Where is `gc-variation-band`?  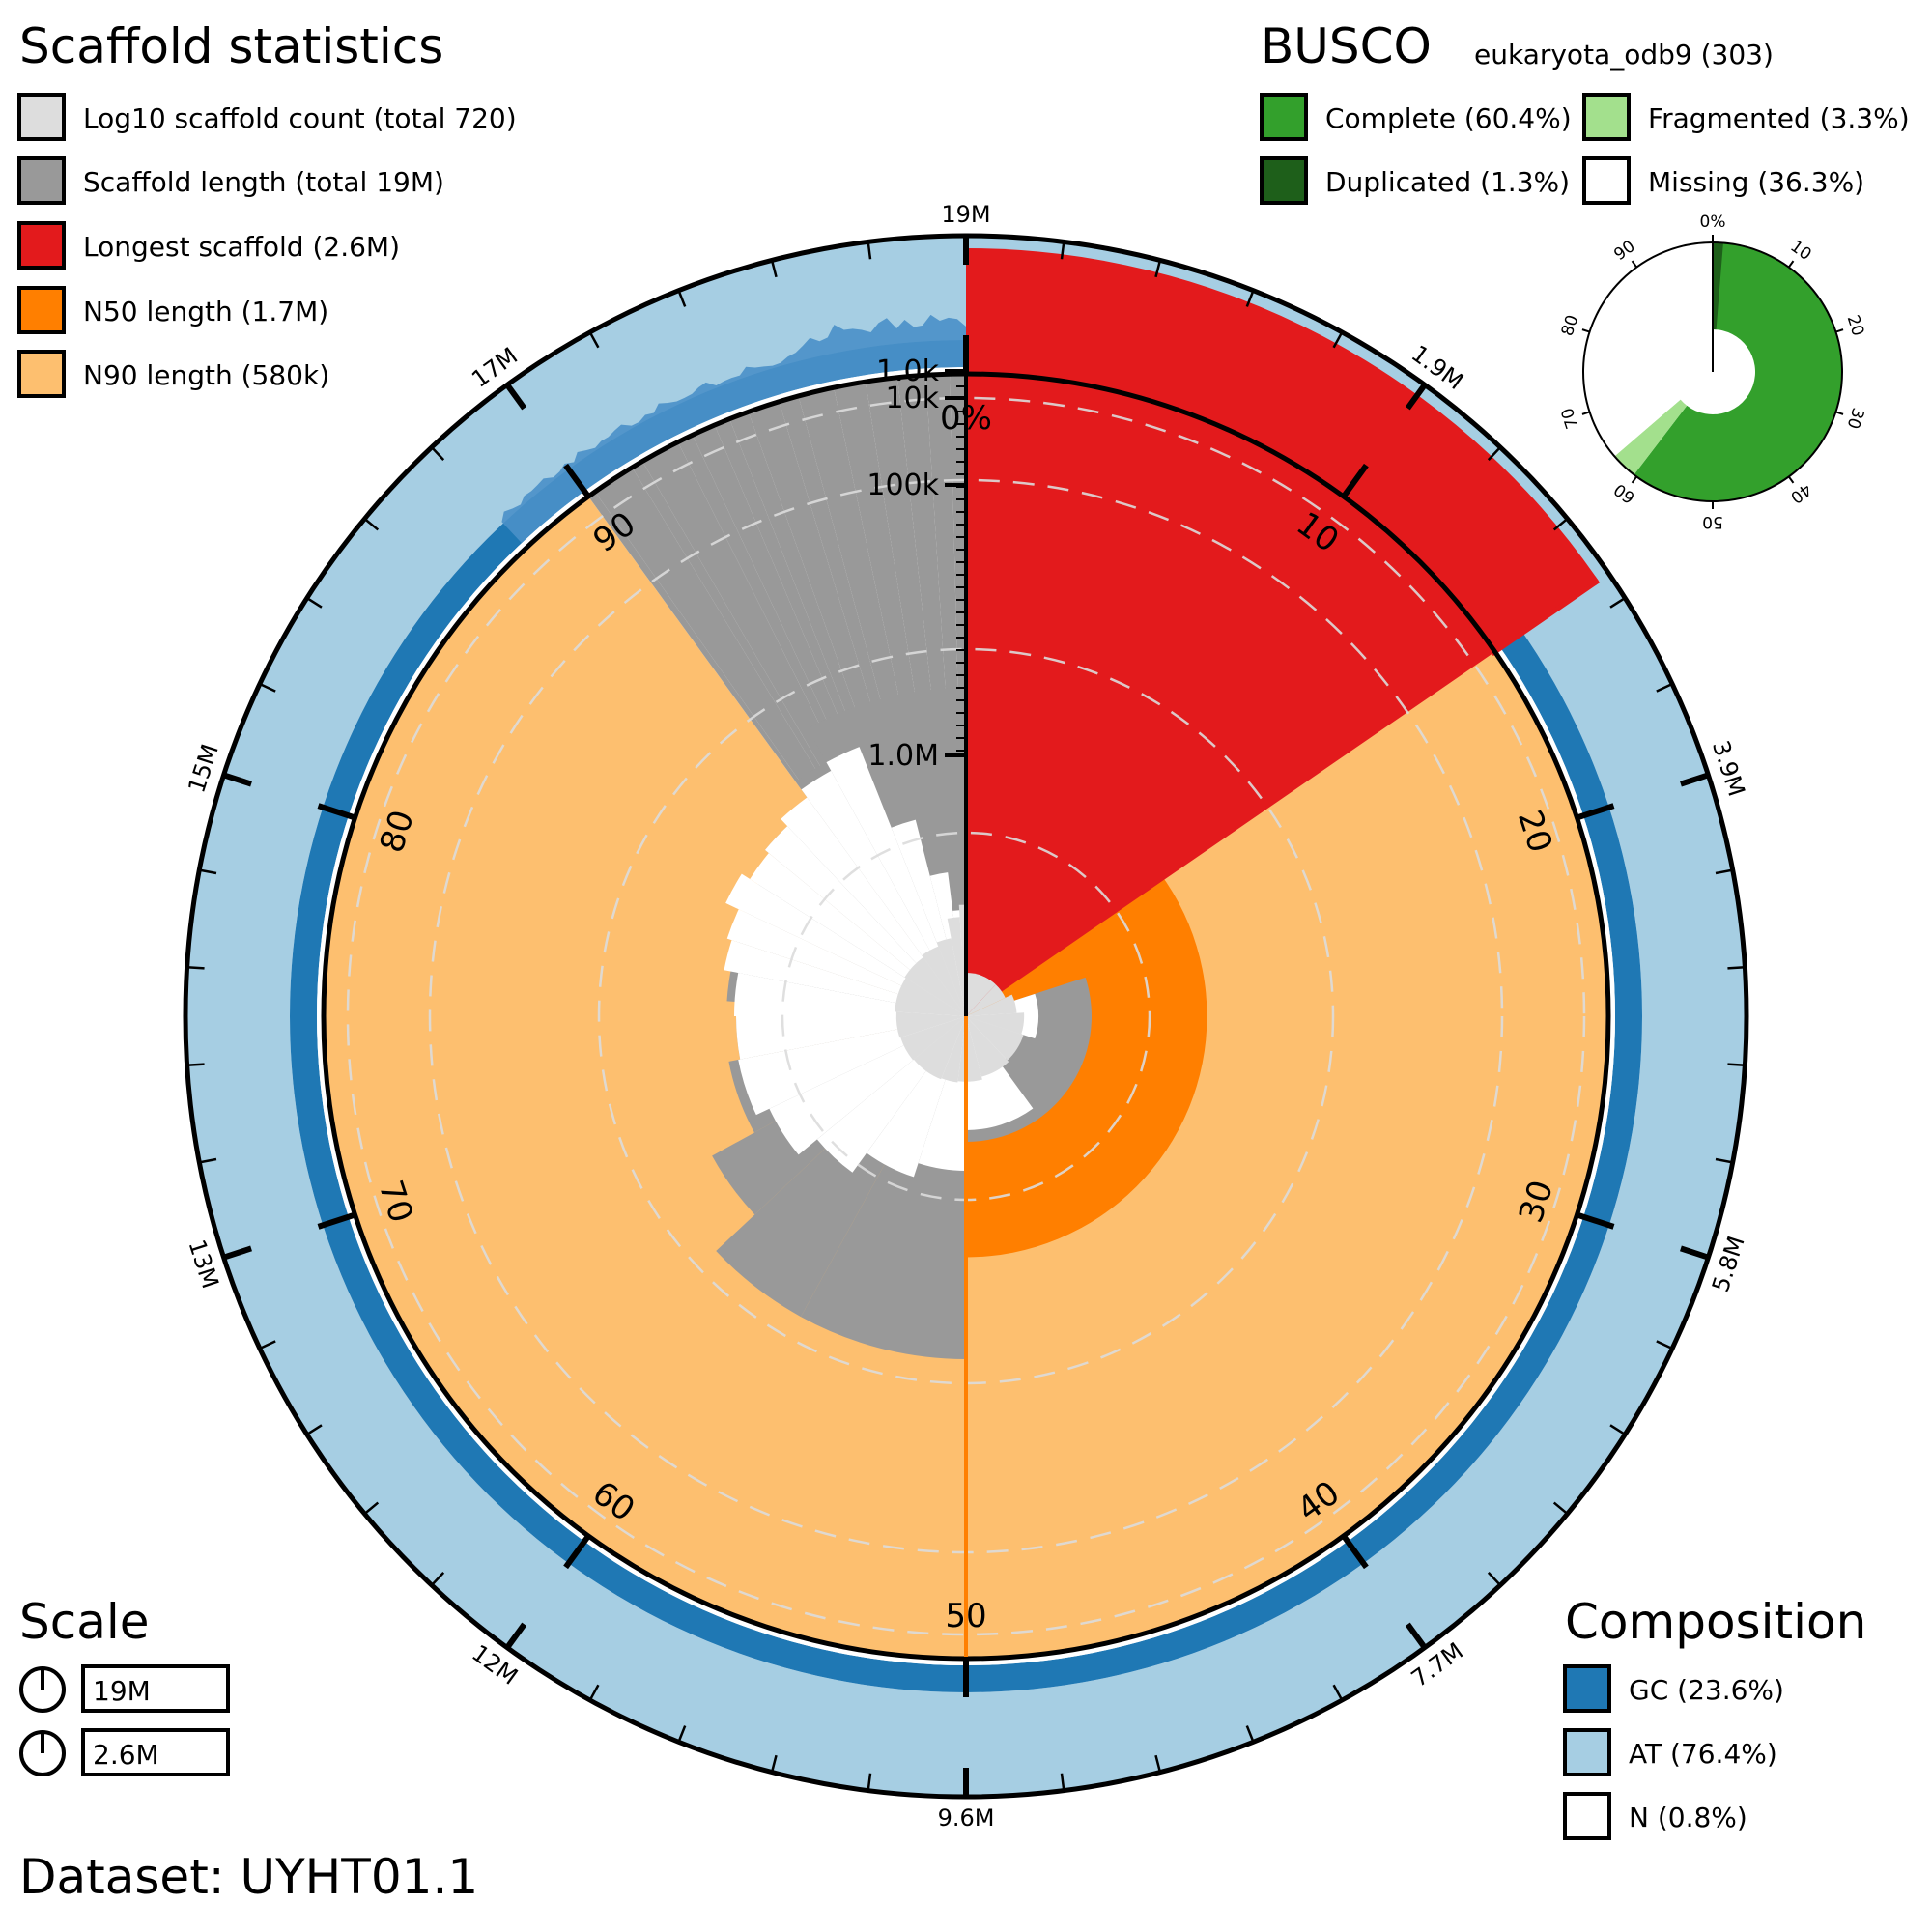
gc-variation-band is located at coordinates (733, 429).